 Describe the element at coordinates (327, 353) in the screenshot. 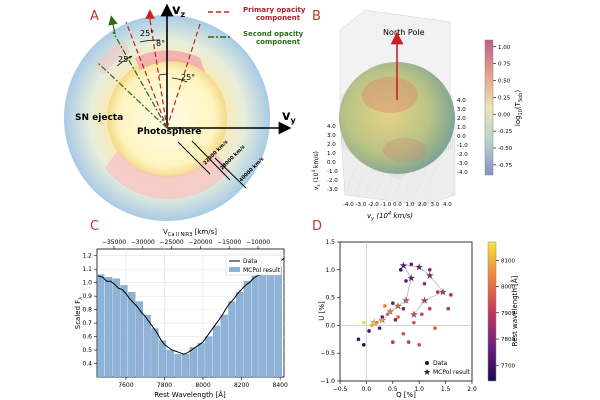

I see `d-y-tick-label: −0.5` at that location.